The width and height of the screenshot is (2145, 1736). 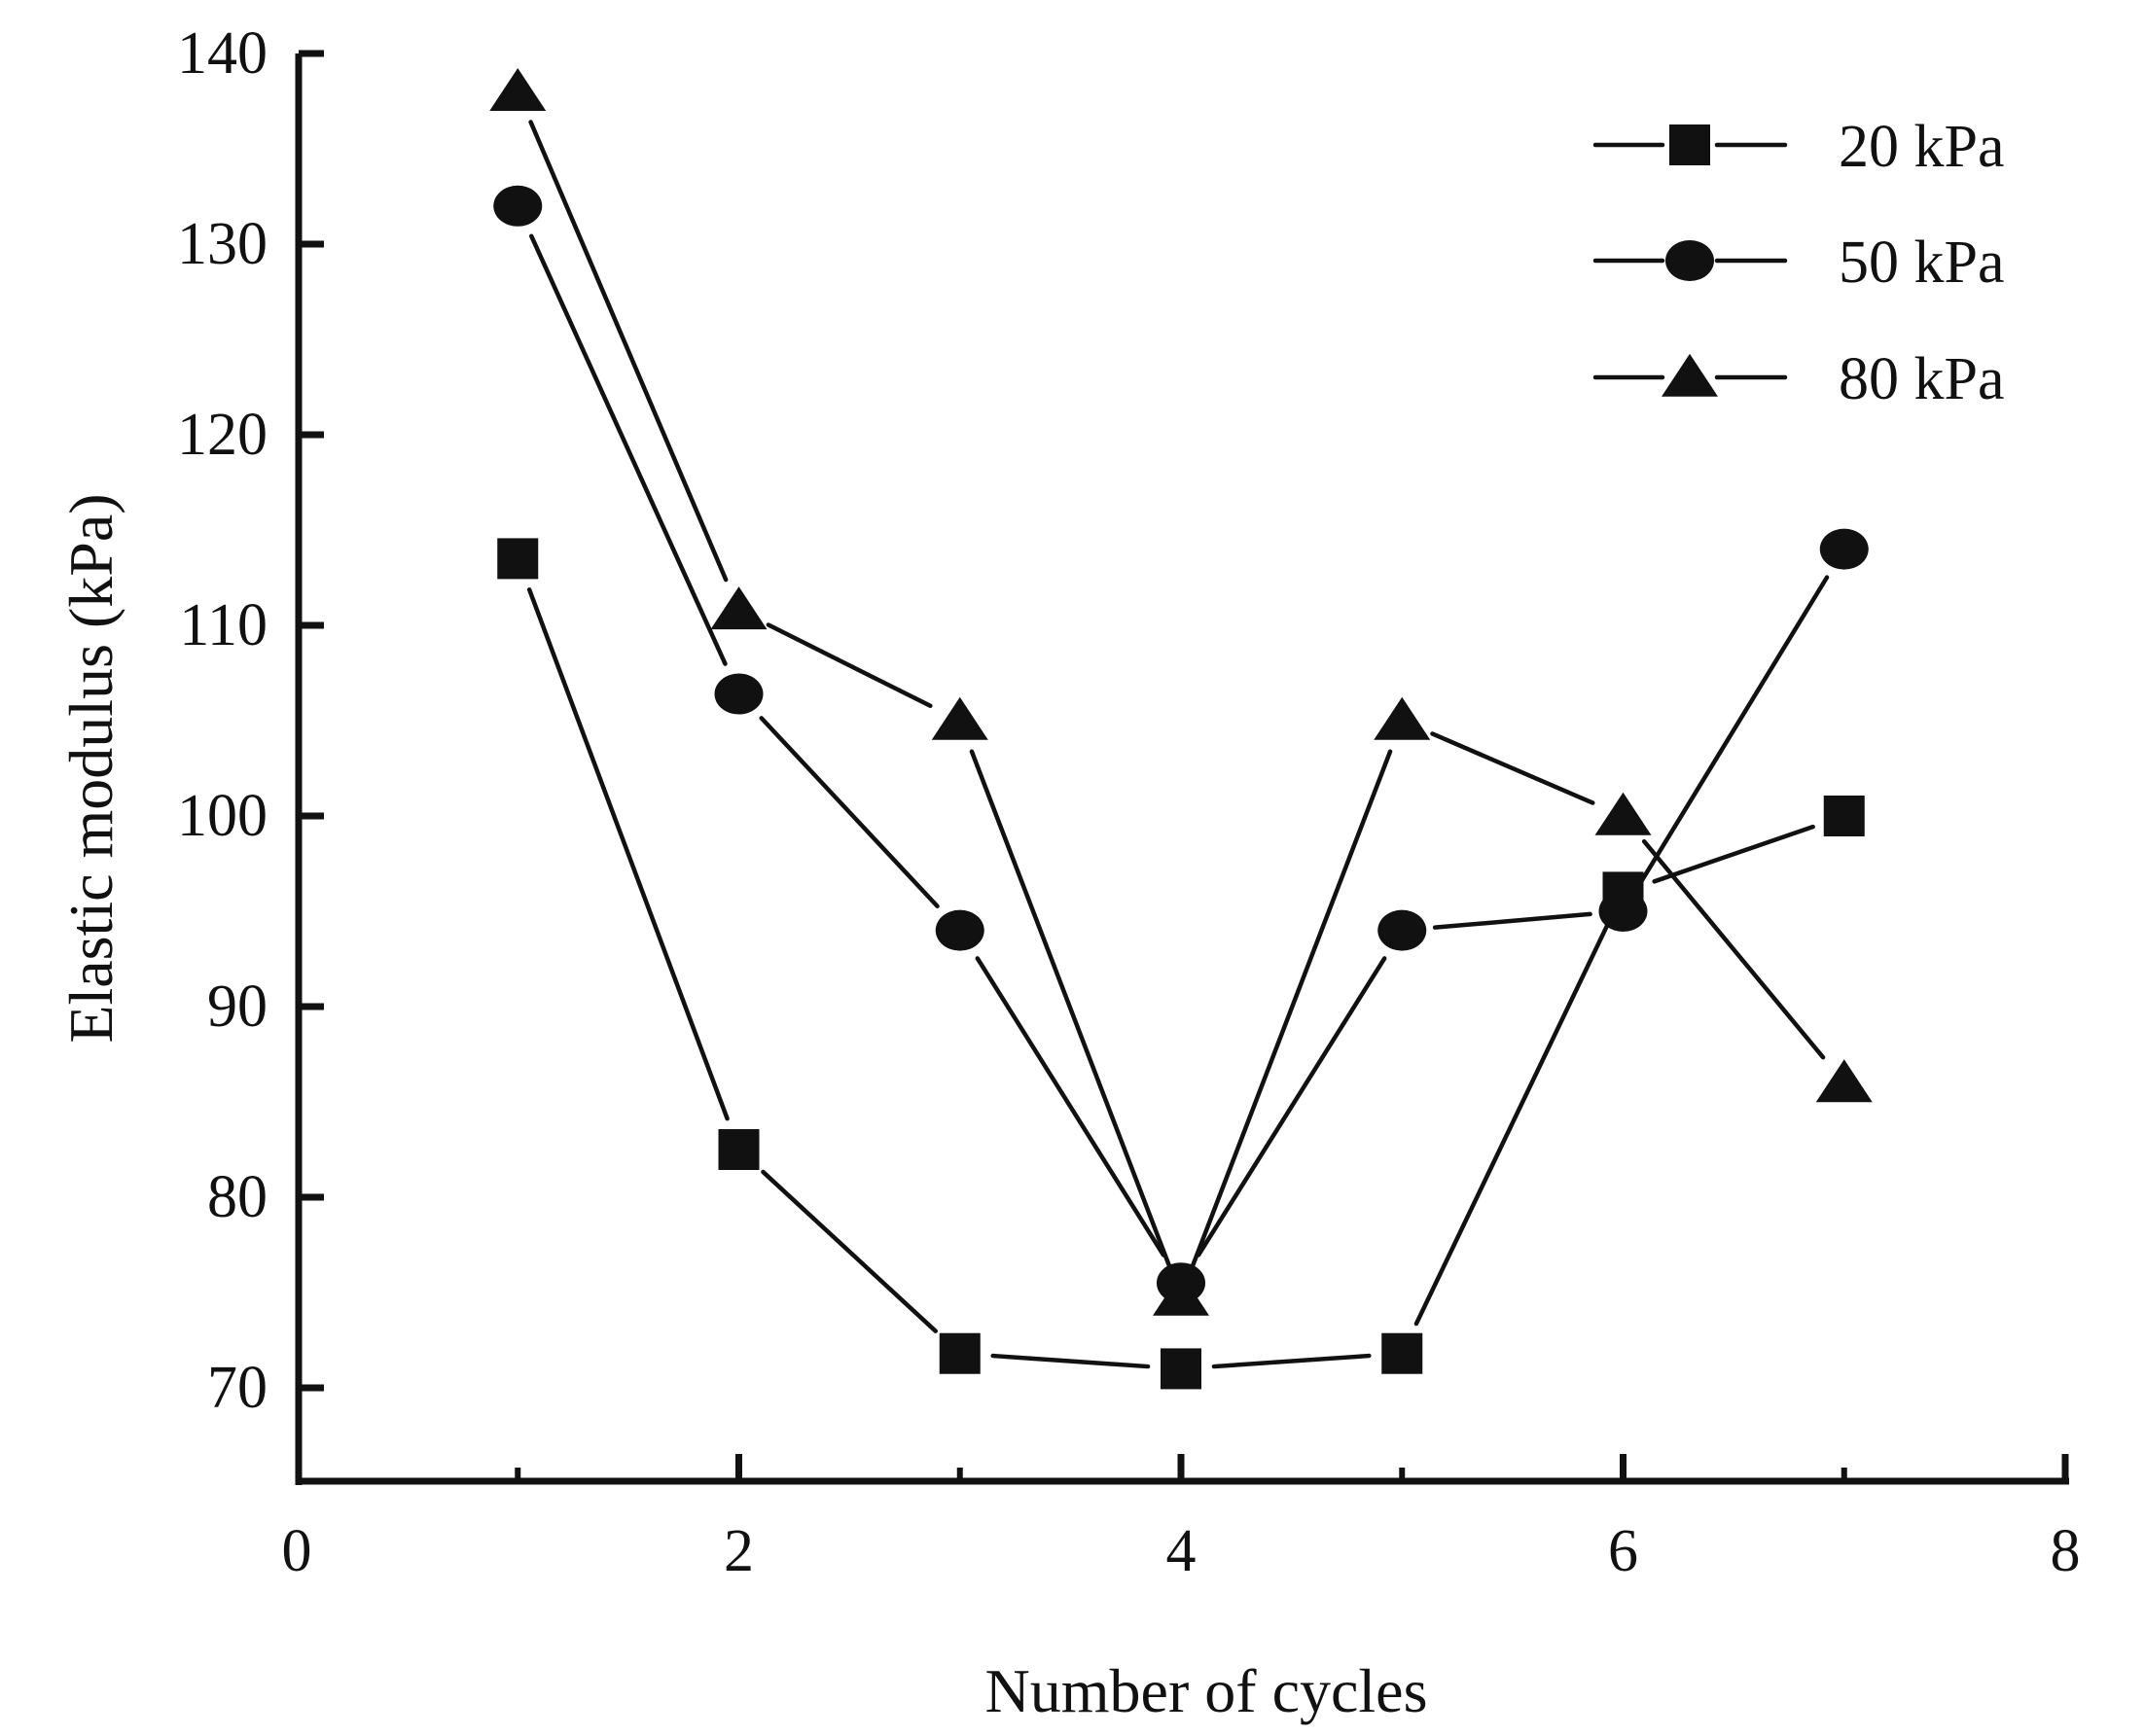 What do you see at coordinates (739, 1551) in the screenshot?
I see `x-tick-label: 2` at bounding box center [739, 1551].